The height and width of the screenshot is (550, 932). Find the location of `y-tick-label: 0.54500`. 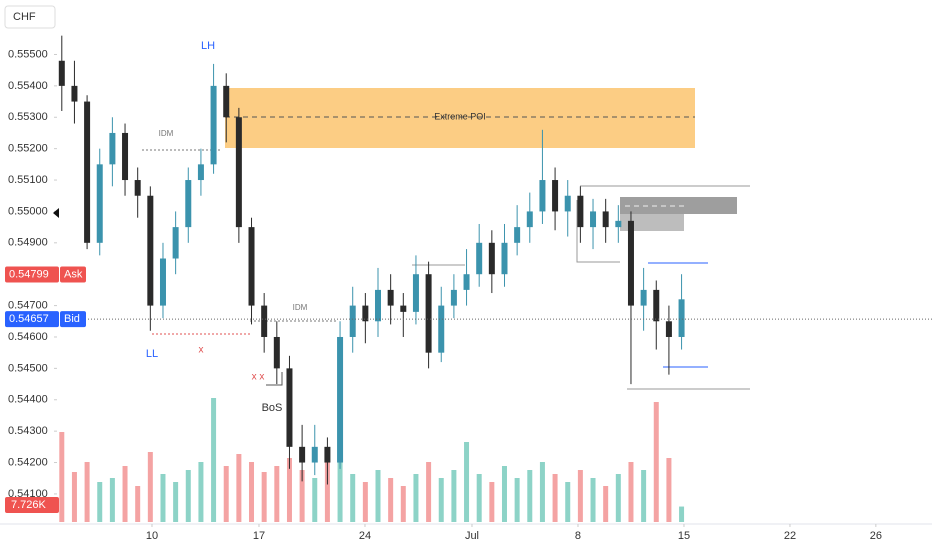

y-tick-label: 0.54500 is located at coordinates (28, 368).